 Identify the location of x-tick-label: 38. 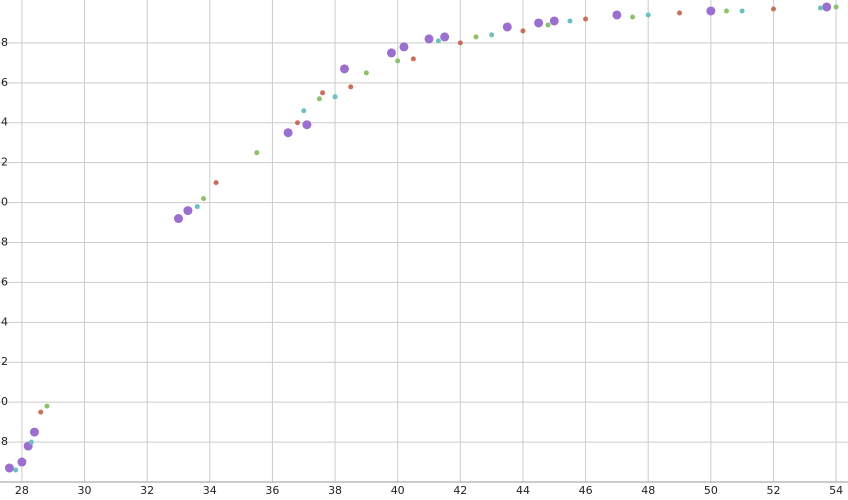
(335, 490).